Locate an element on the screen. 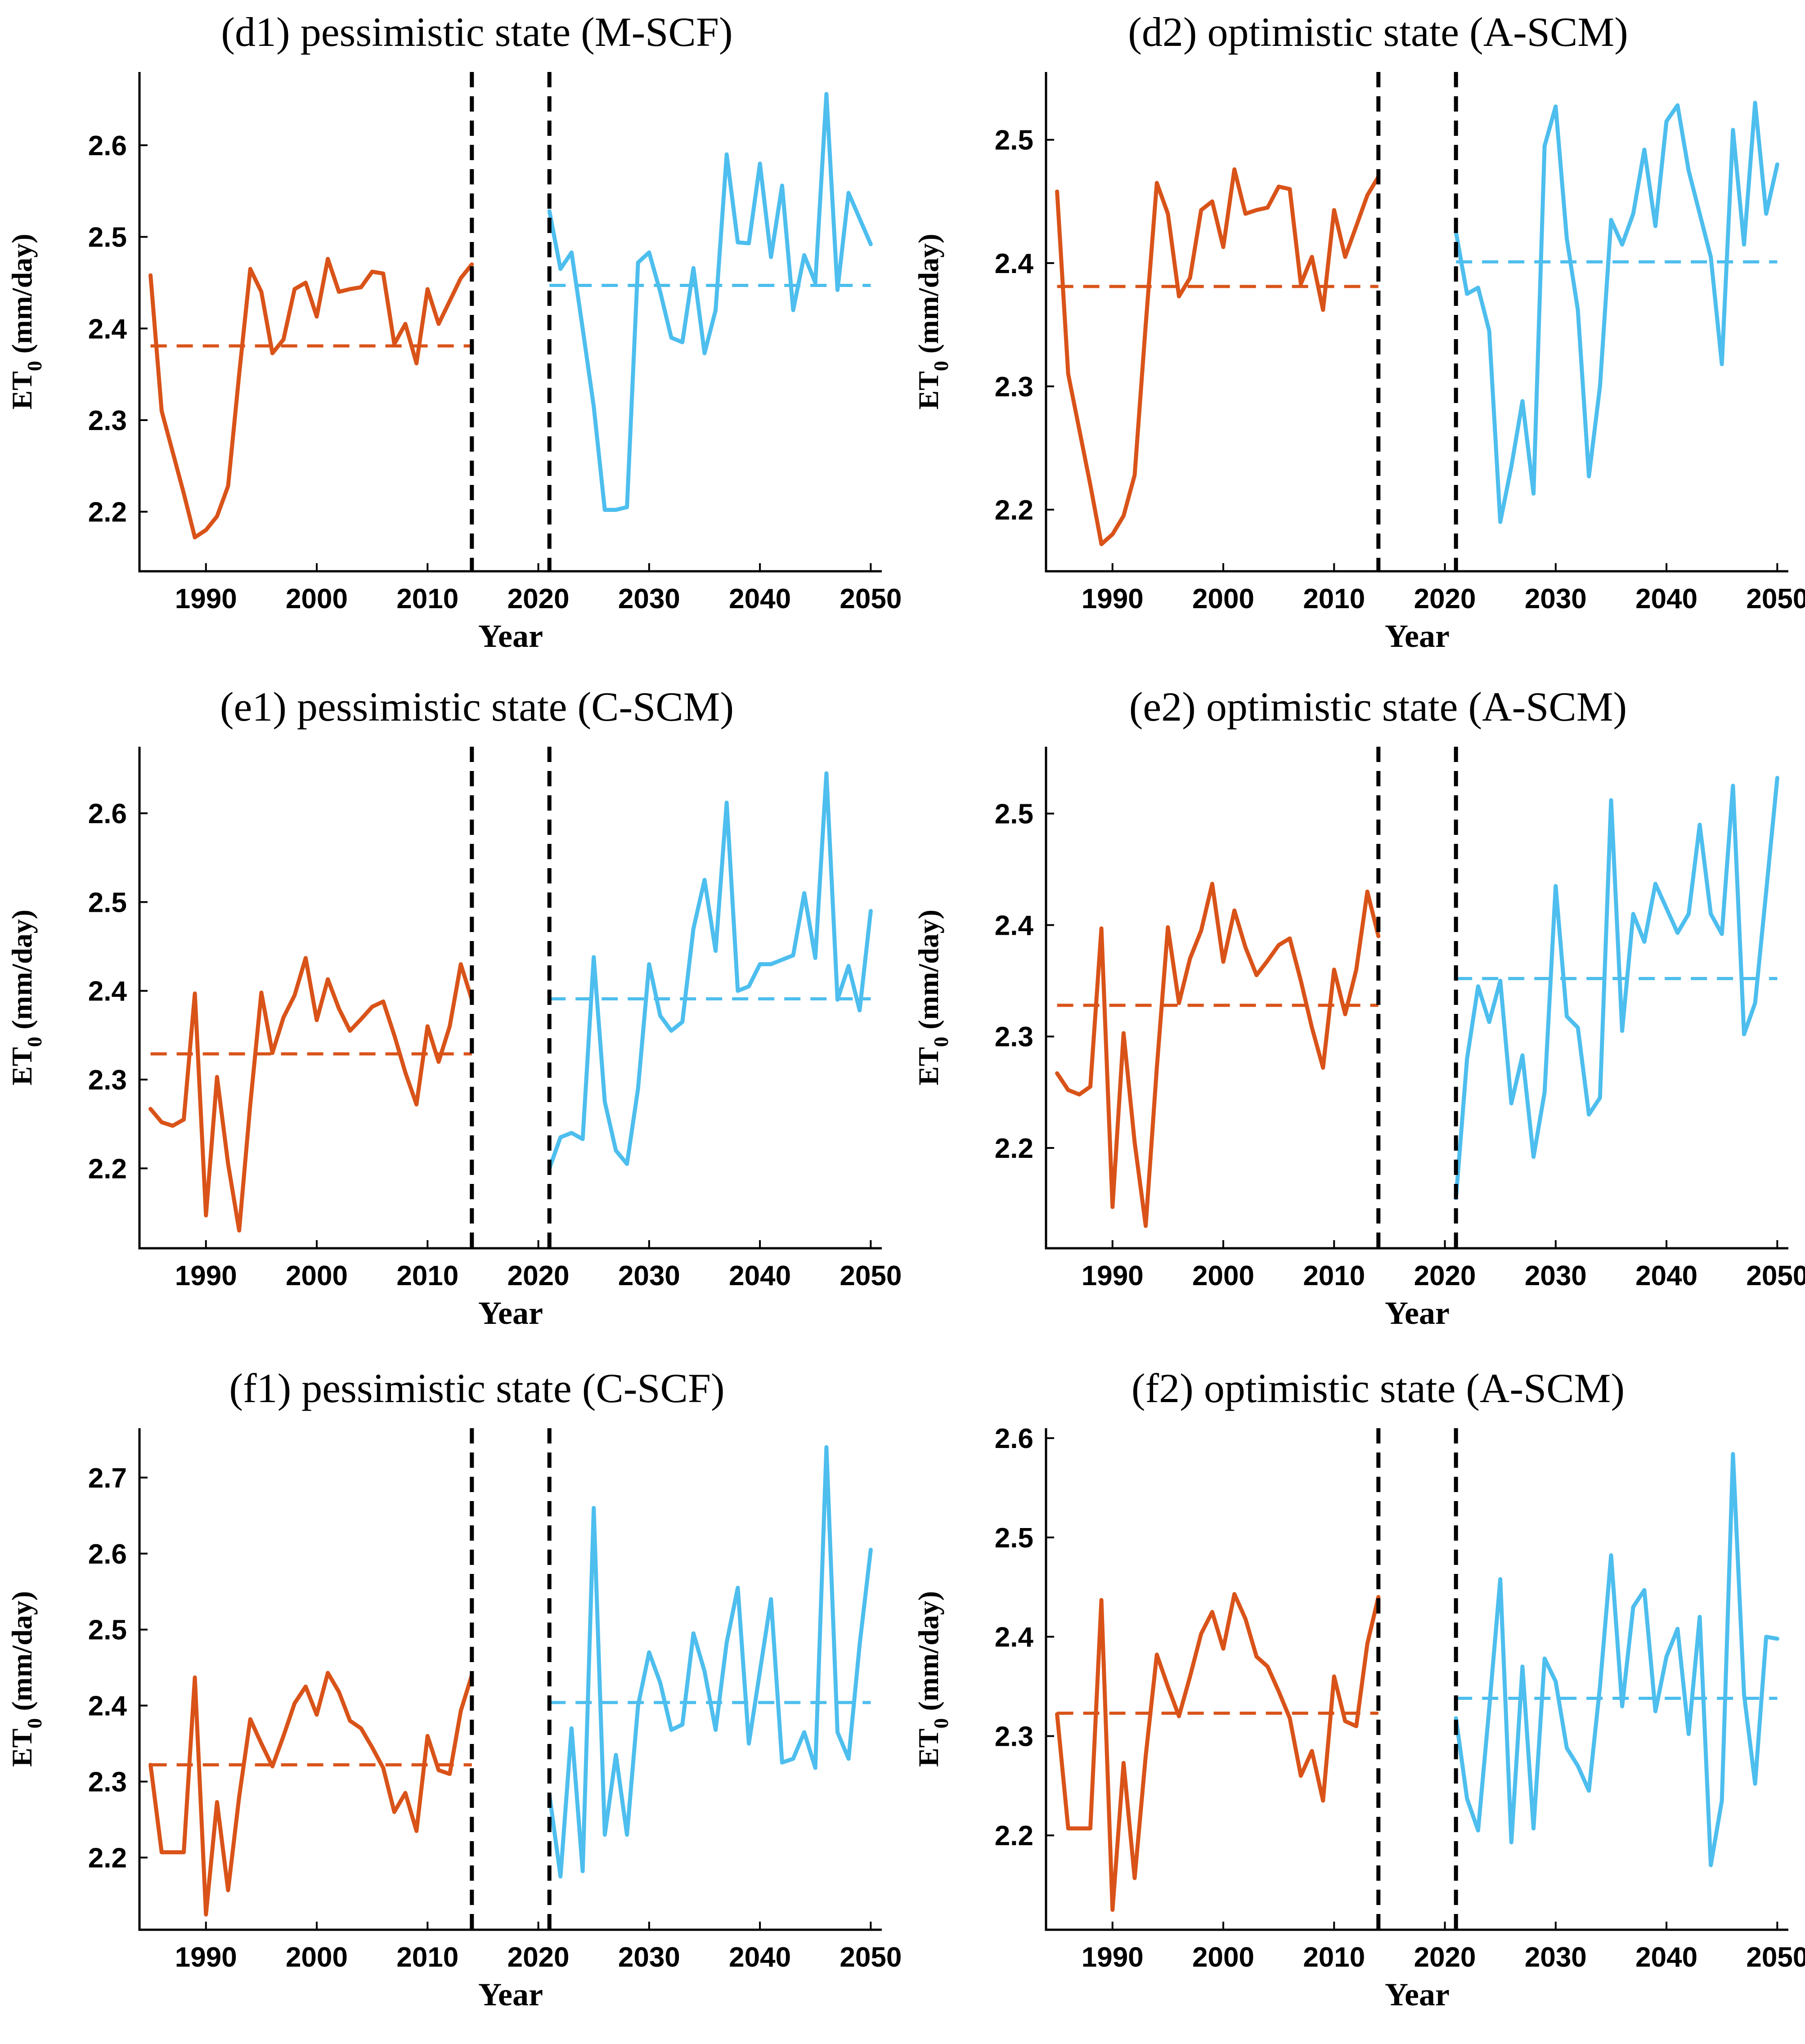 This screenshot has height=2044, width=1805. chart-title: (d2) optimistic state (A-SCM) is located at coordinates (1378, 32).